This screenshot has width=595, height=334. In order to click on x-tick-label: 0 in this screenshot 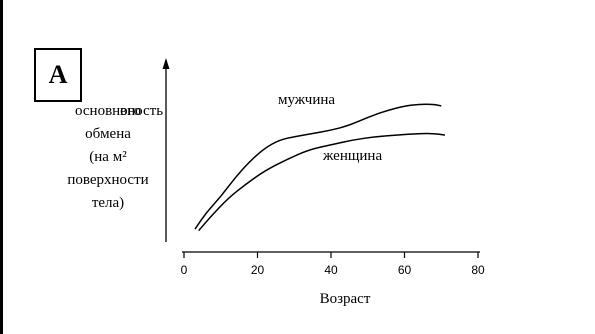, I will do `click(184, 270)`.